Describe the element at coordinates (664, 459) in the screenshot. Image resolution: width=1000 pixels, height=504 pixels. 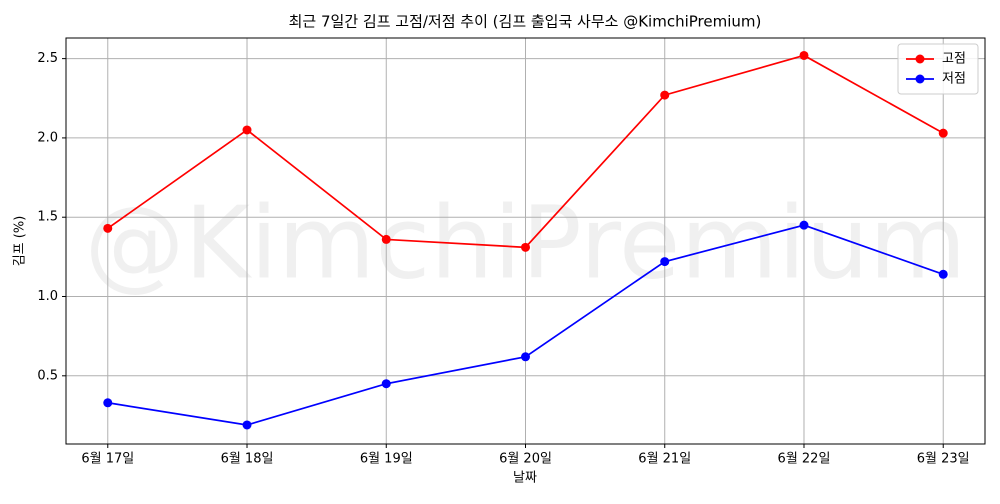
I see `x-tick-label: 6월 21일` at that location.